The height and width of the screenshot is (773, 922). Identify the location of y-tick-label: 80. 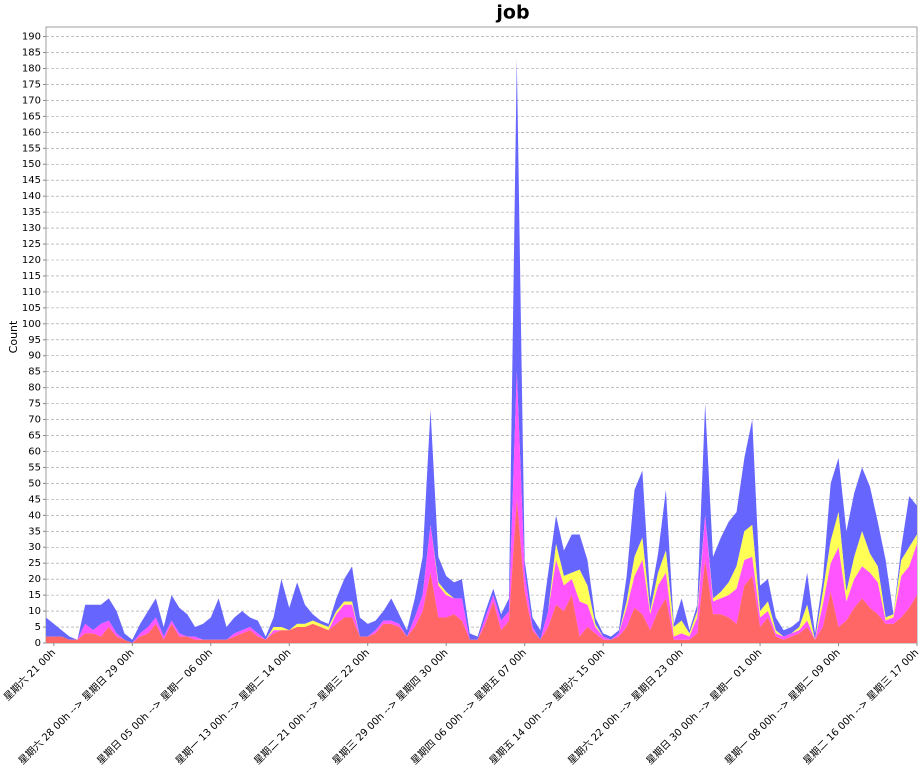
(34, 388).